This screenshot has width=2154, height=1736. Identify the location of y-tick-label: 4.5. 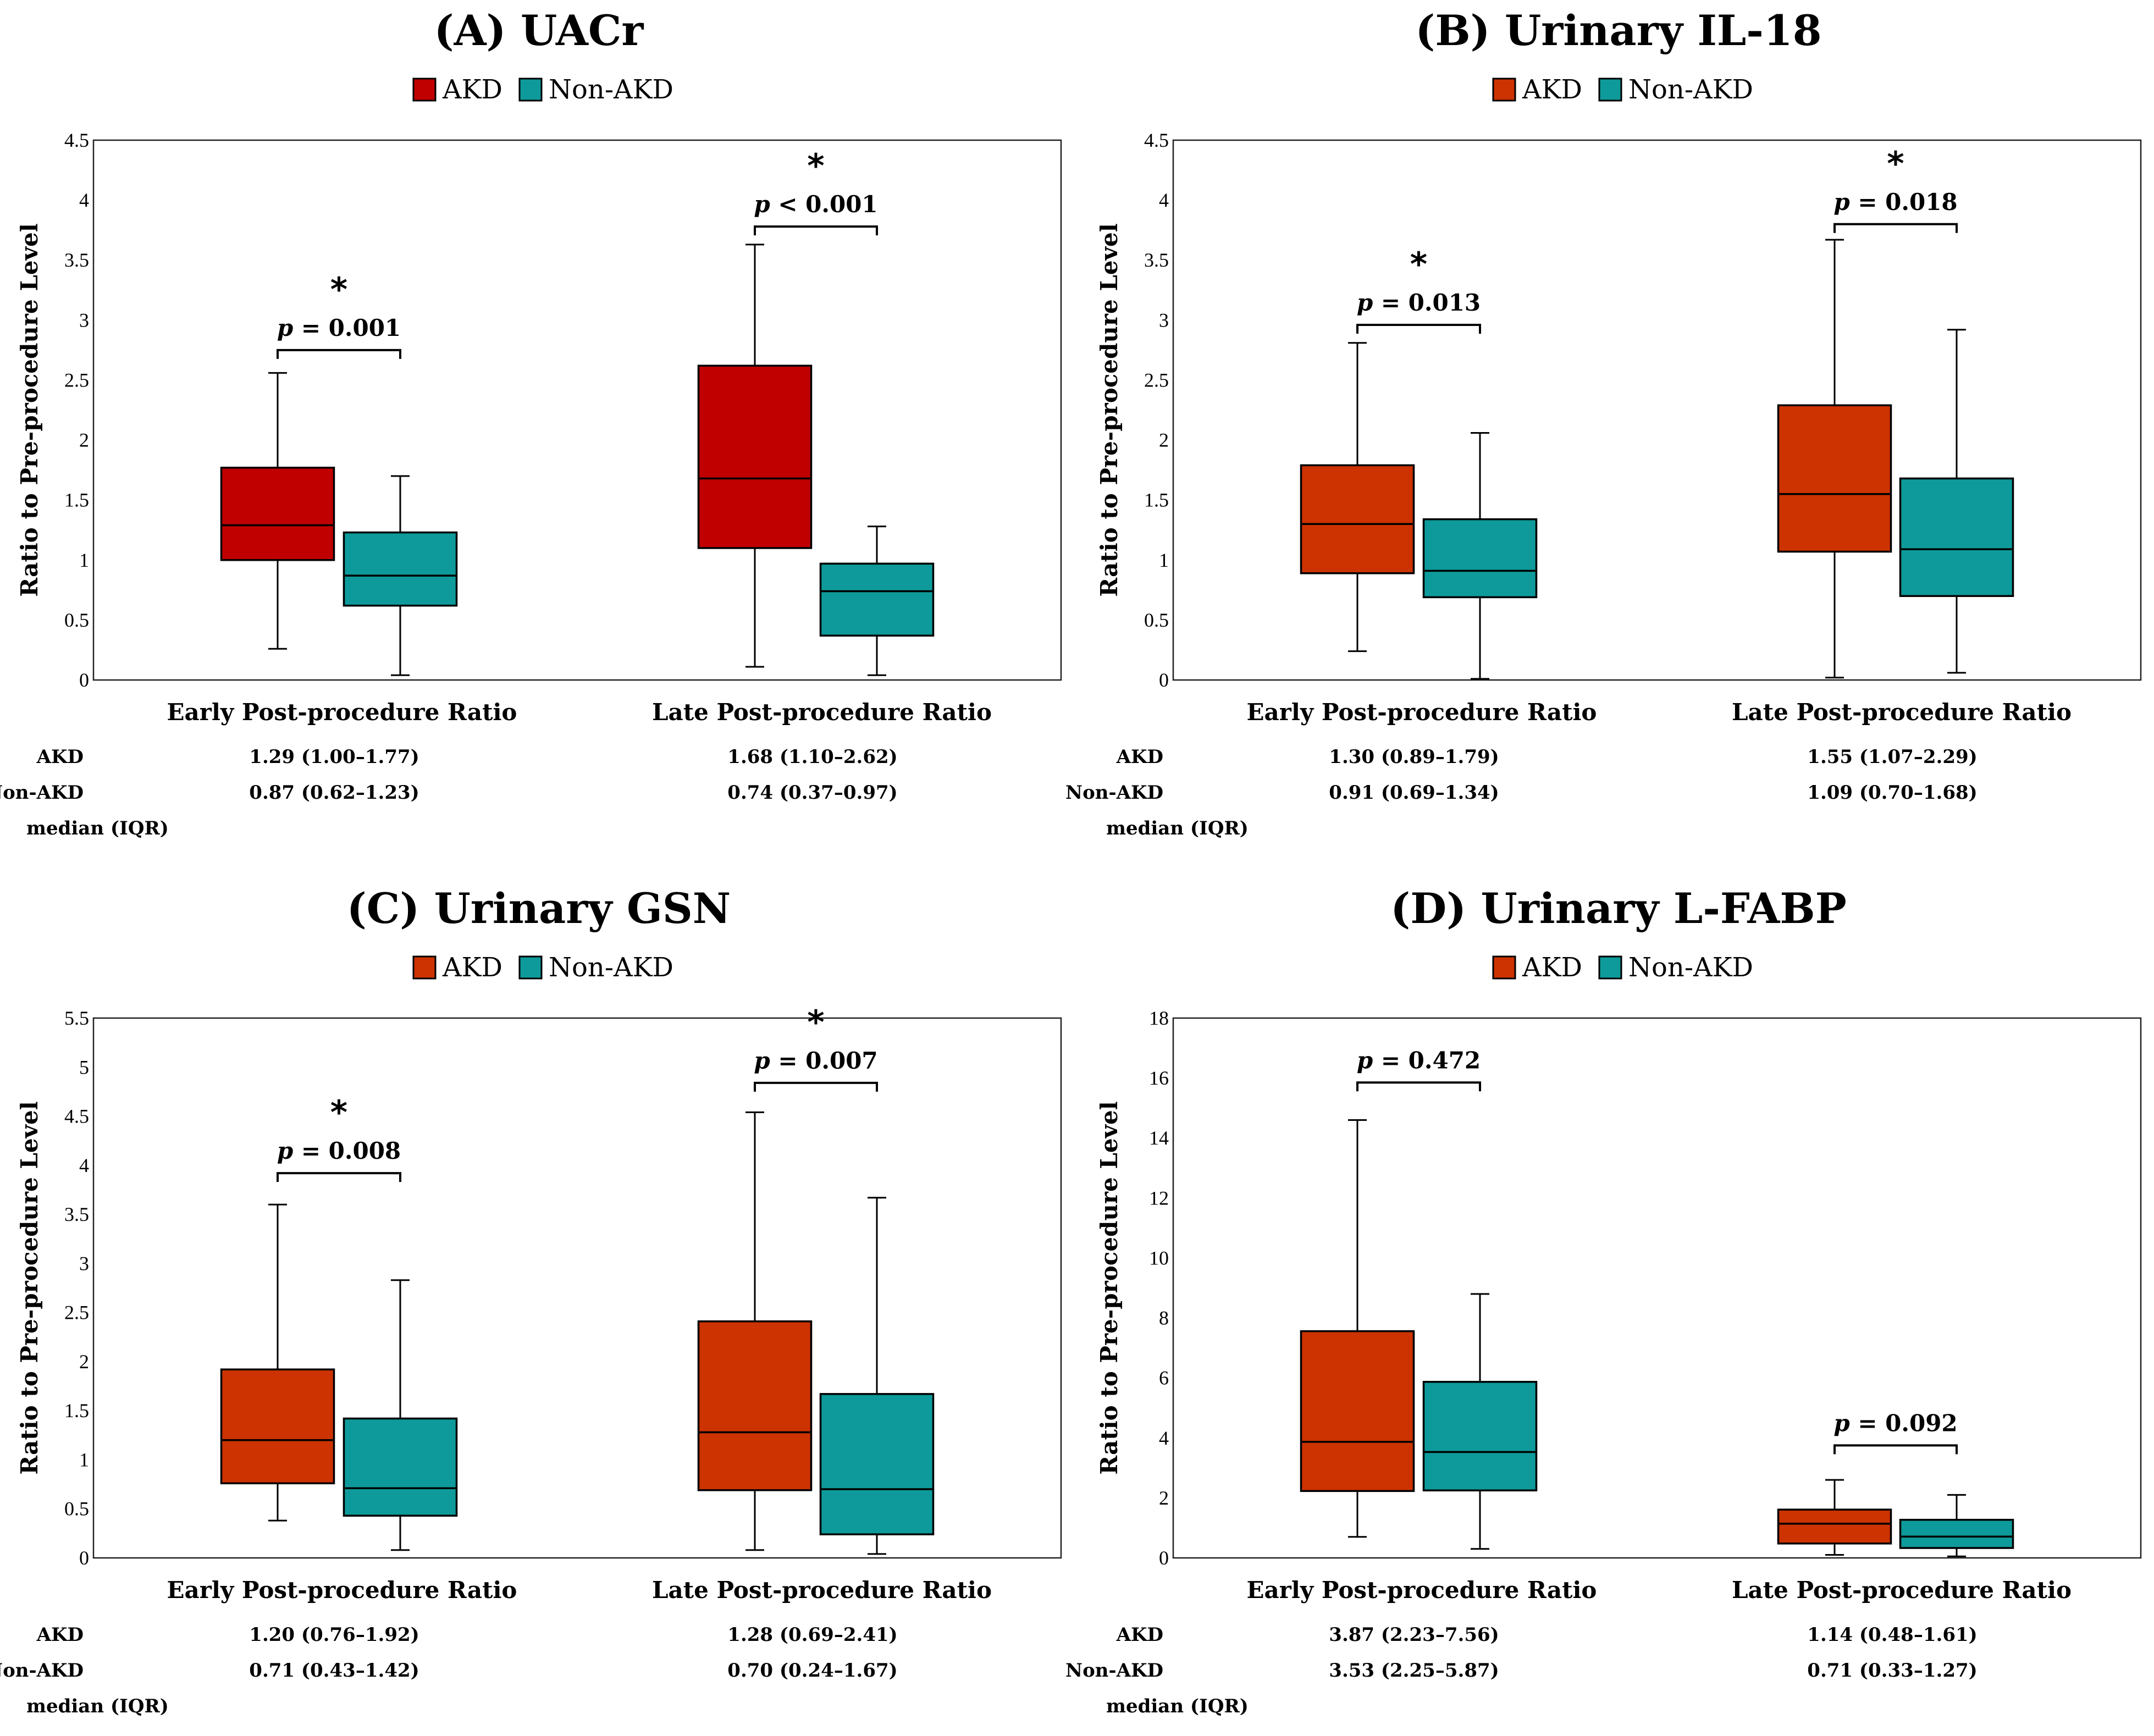
(1156, 140).